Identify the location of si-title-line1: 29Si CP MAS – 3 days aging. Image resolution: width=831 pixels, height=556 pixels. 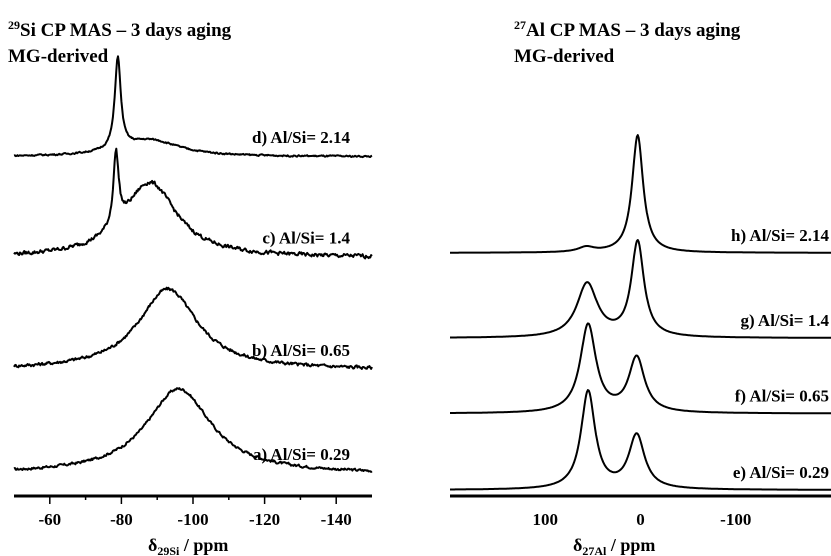
(120, 29).